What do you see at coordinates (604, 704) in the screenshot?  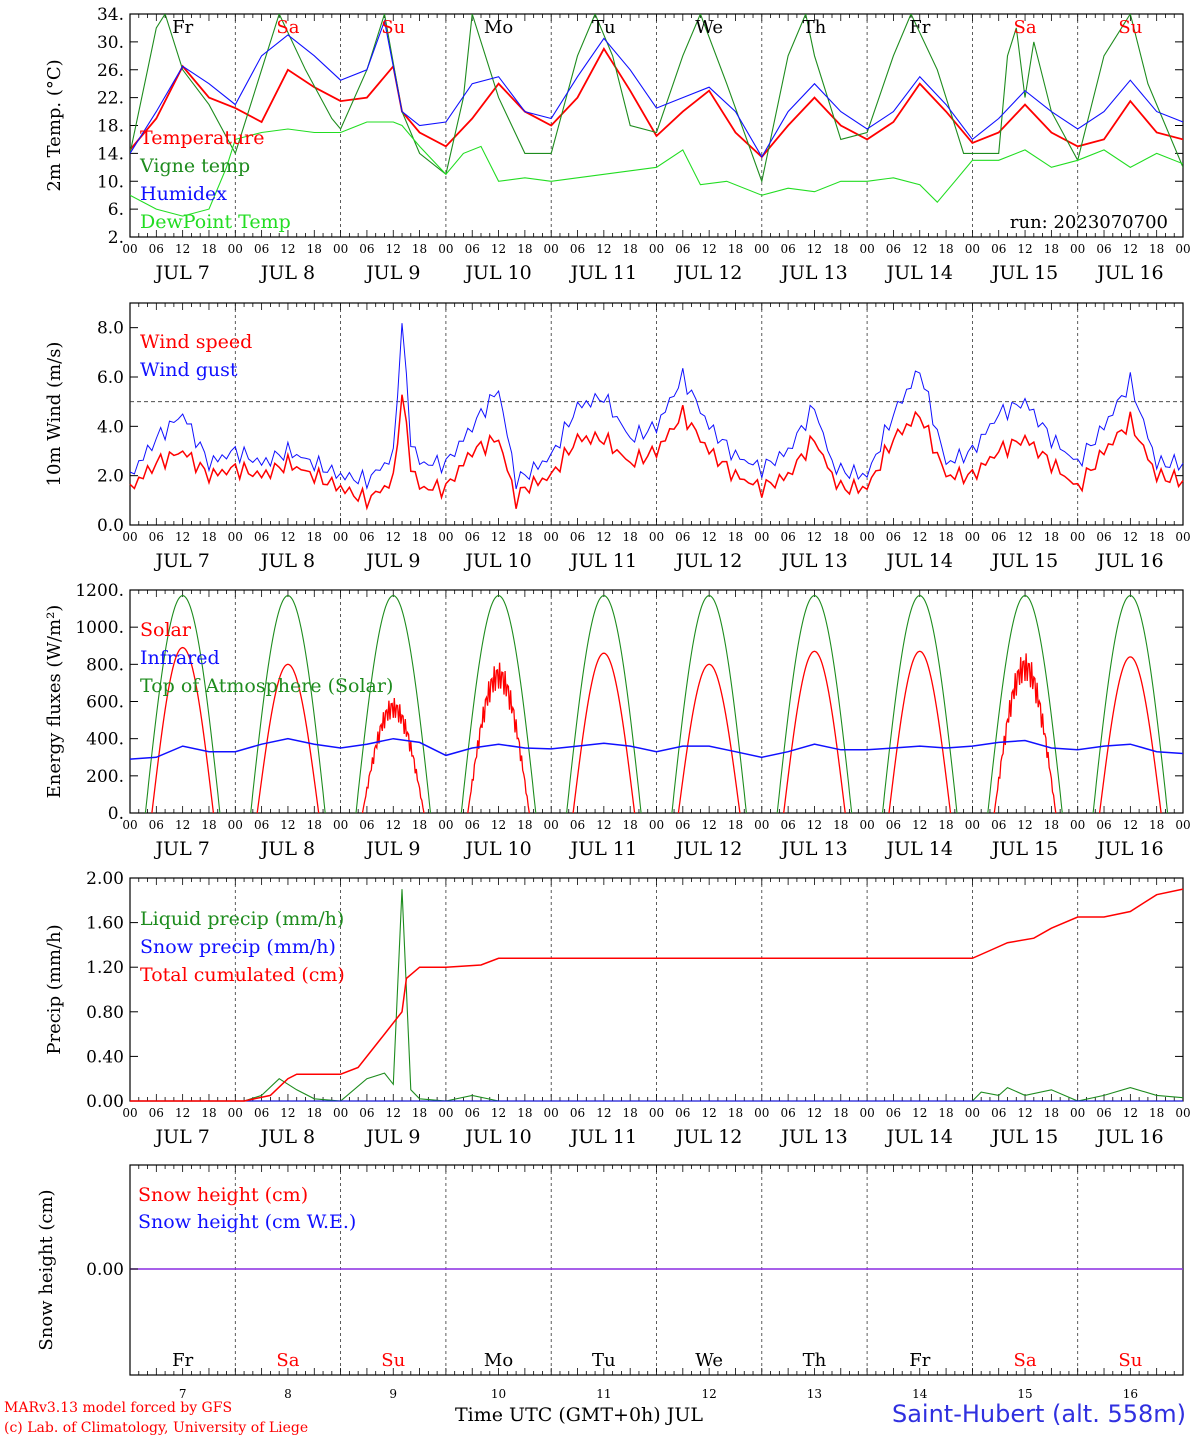 I see `toa-arch` at bounding box center [604, 704].